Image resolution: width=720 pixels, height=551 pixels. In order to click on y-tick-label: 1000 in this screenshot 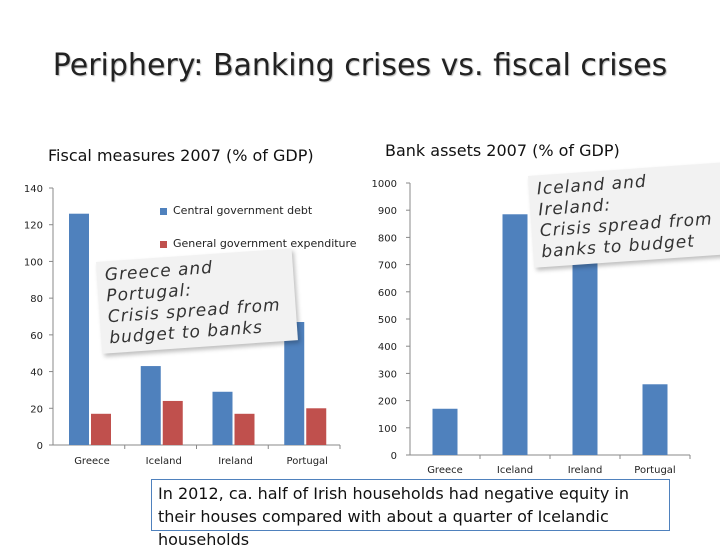, I will do `click(384, 184)`.